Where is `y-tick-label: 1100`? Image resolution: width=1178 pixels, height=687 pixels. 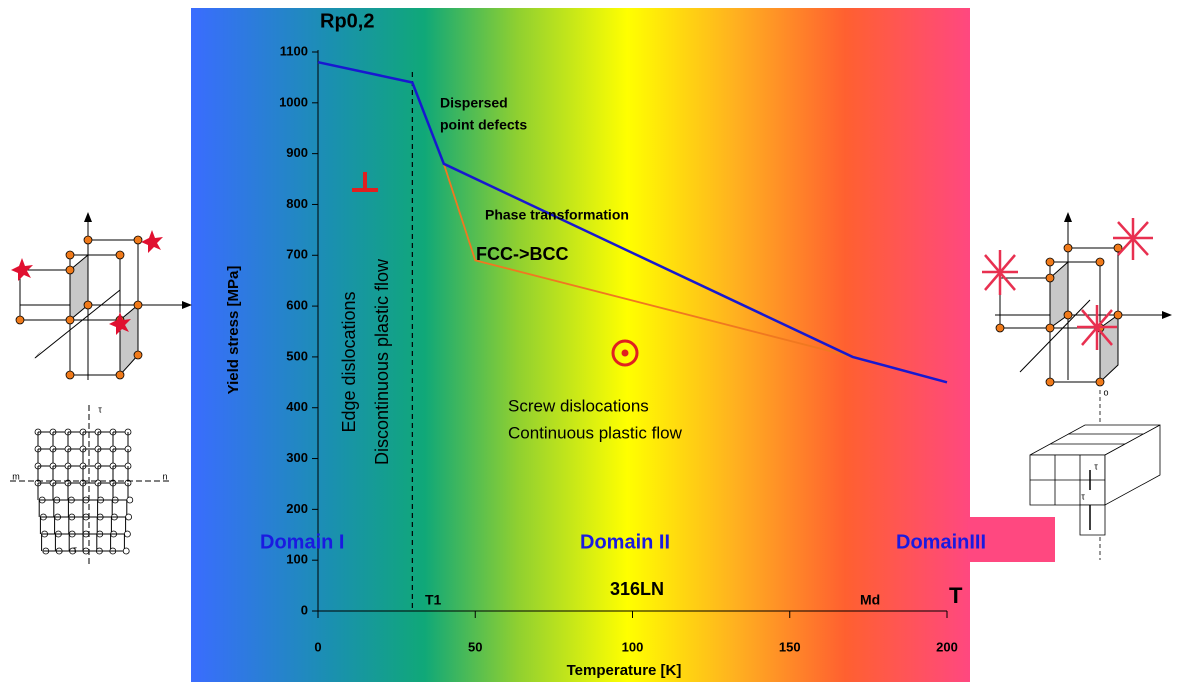 y-tick-label: 1100 is located at coordinates (294, 50).